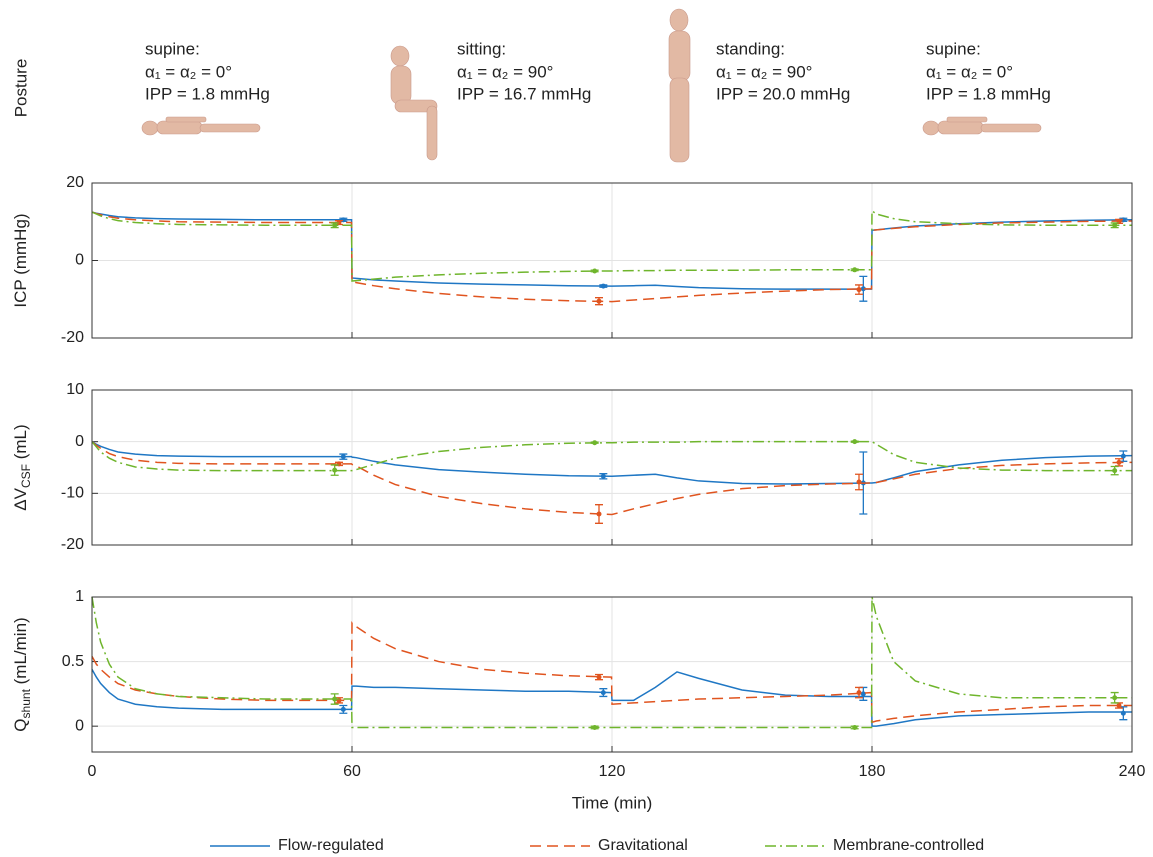 The height and width of the screenshot is (857, 1153). Describe the element at coordinates (20, 444) in the screenshot. I see `y-axis-label-part: (mL)` at that location.